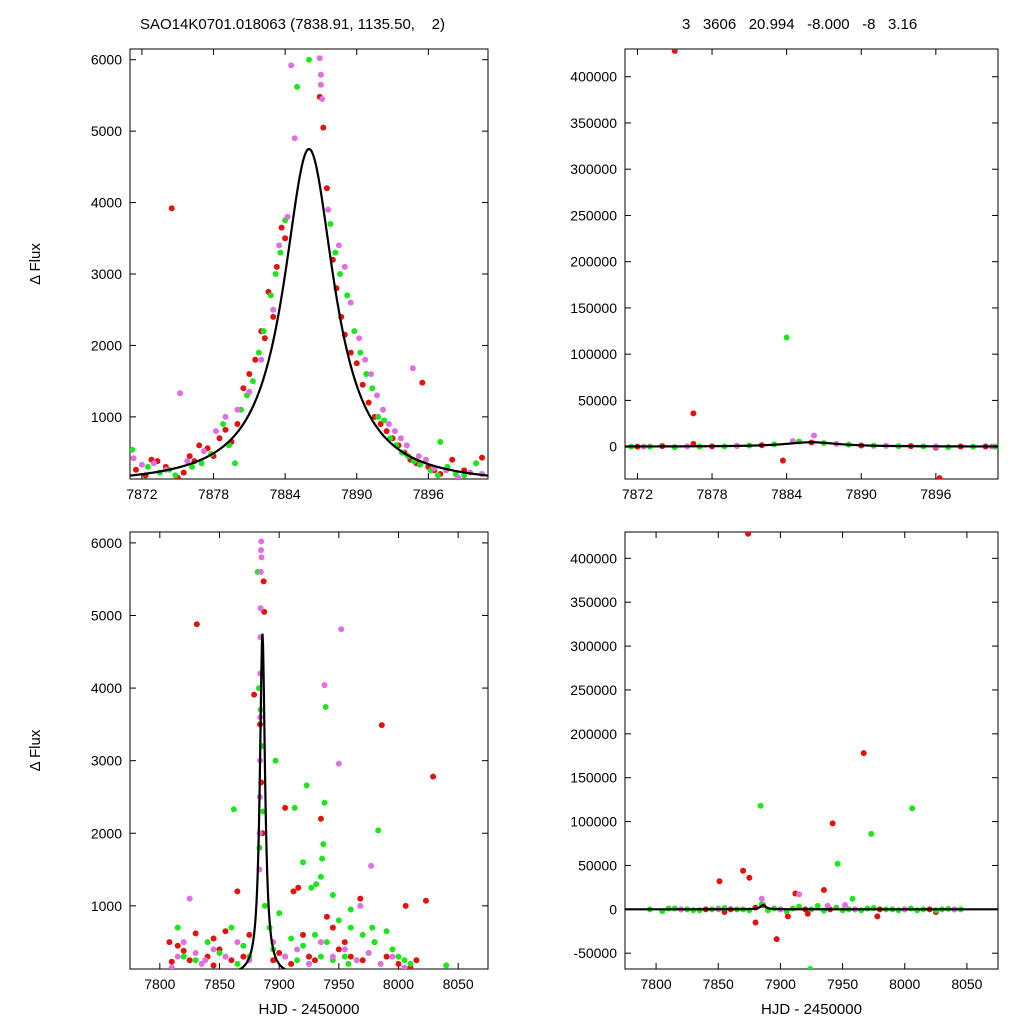 This screenshot has height=1024, width=1024. I want to click on y-tick-label: 5000, so click(106, 615).